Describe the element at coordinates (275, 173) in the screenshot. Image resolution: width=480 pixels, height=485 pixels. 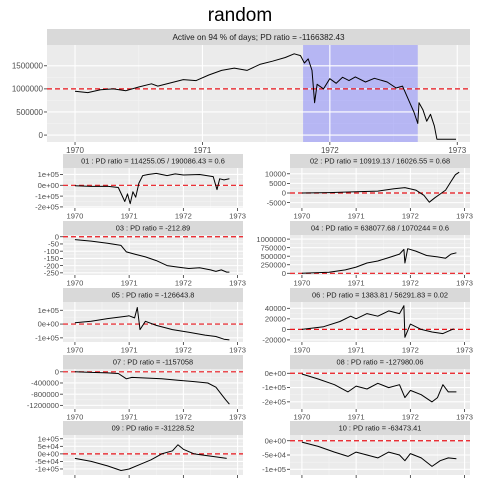
I see `y-tick-label: 10000` at that location.